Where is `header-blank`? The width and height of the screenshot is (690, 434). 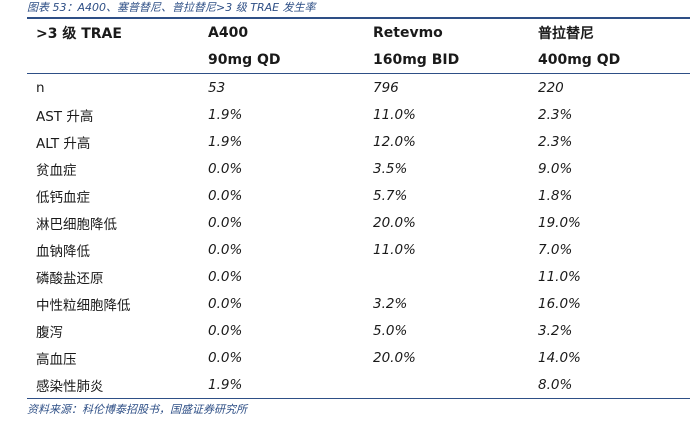
header-blank is located at coordinates (113, 60).